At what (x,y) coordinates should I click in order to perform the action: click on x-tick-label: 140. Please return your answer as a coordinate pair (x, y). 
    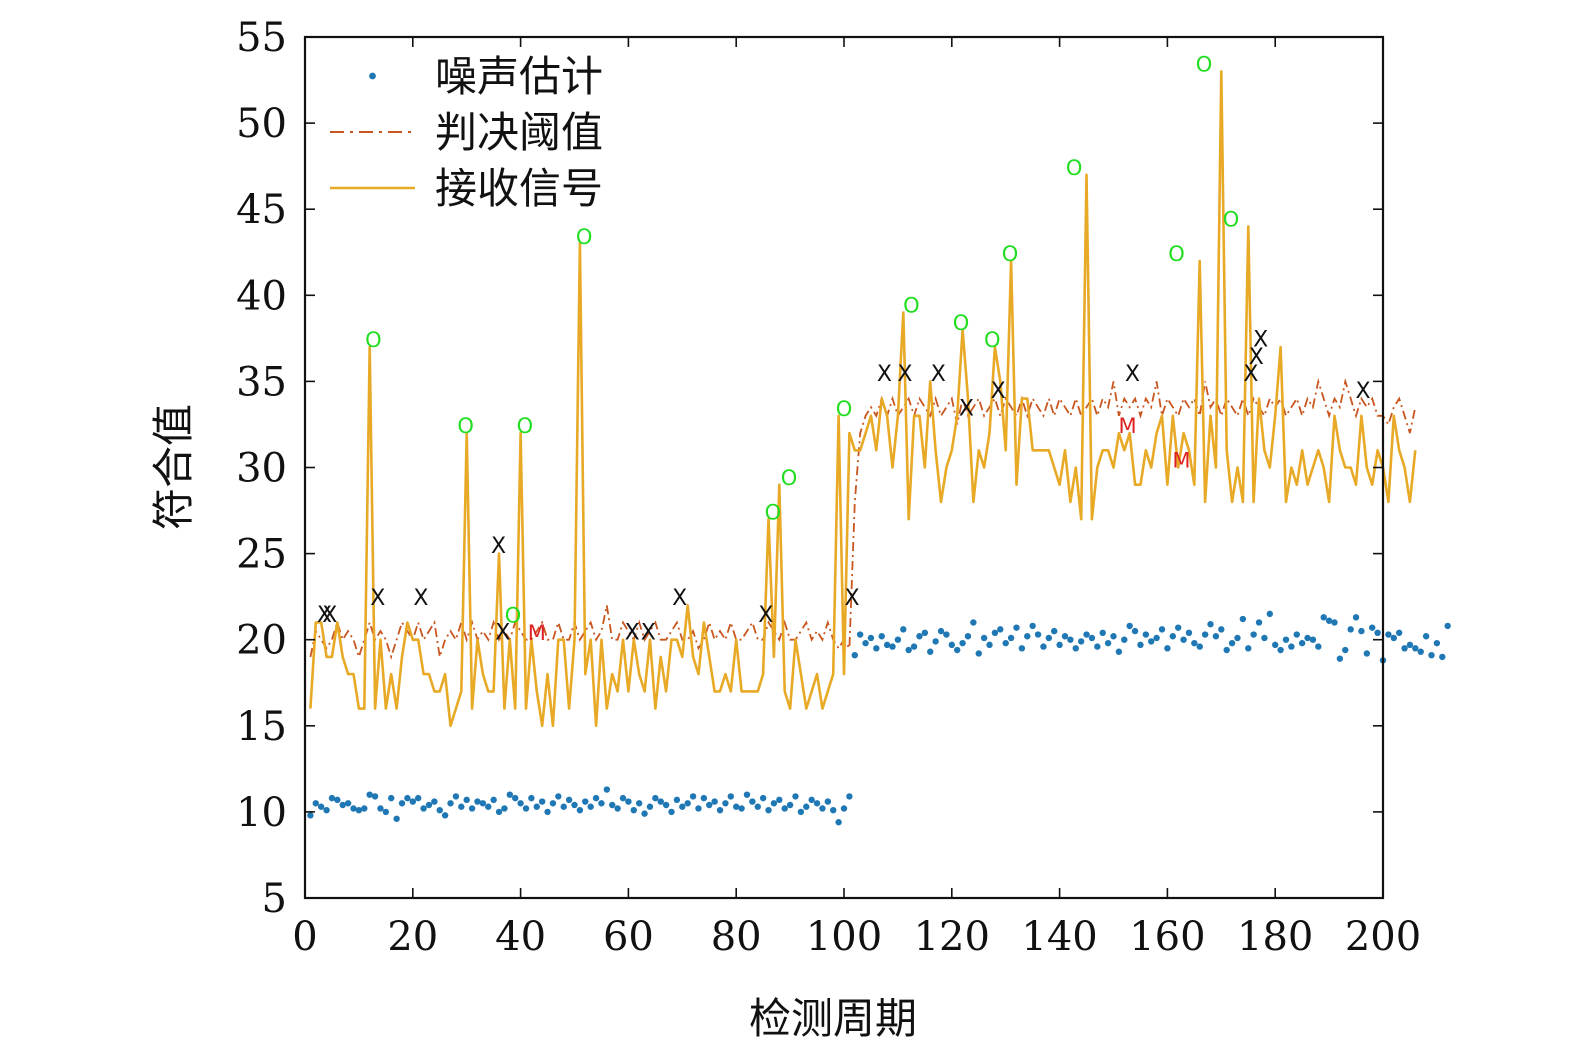
    Looking at the image, I should click on (1059, 937).